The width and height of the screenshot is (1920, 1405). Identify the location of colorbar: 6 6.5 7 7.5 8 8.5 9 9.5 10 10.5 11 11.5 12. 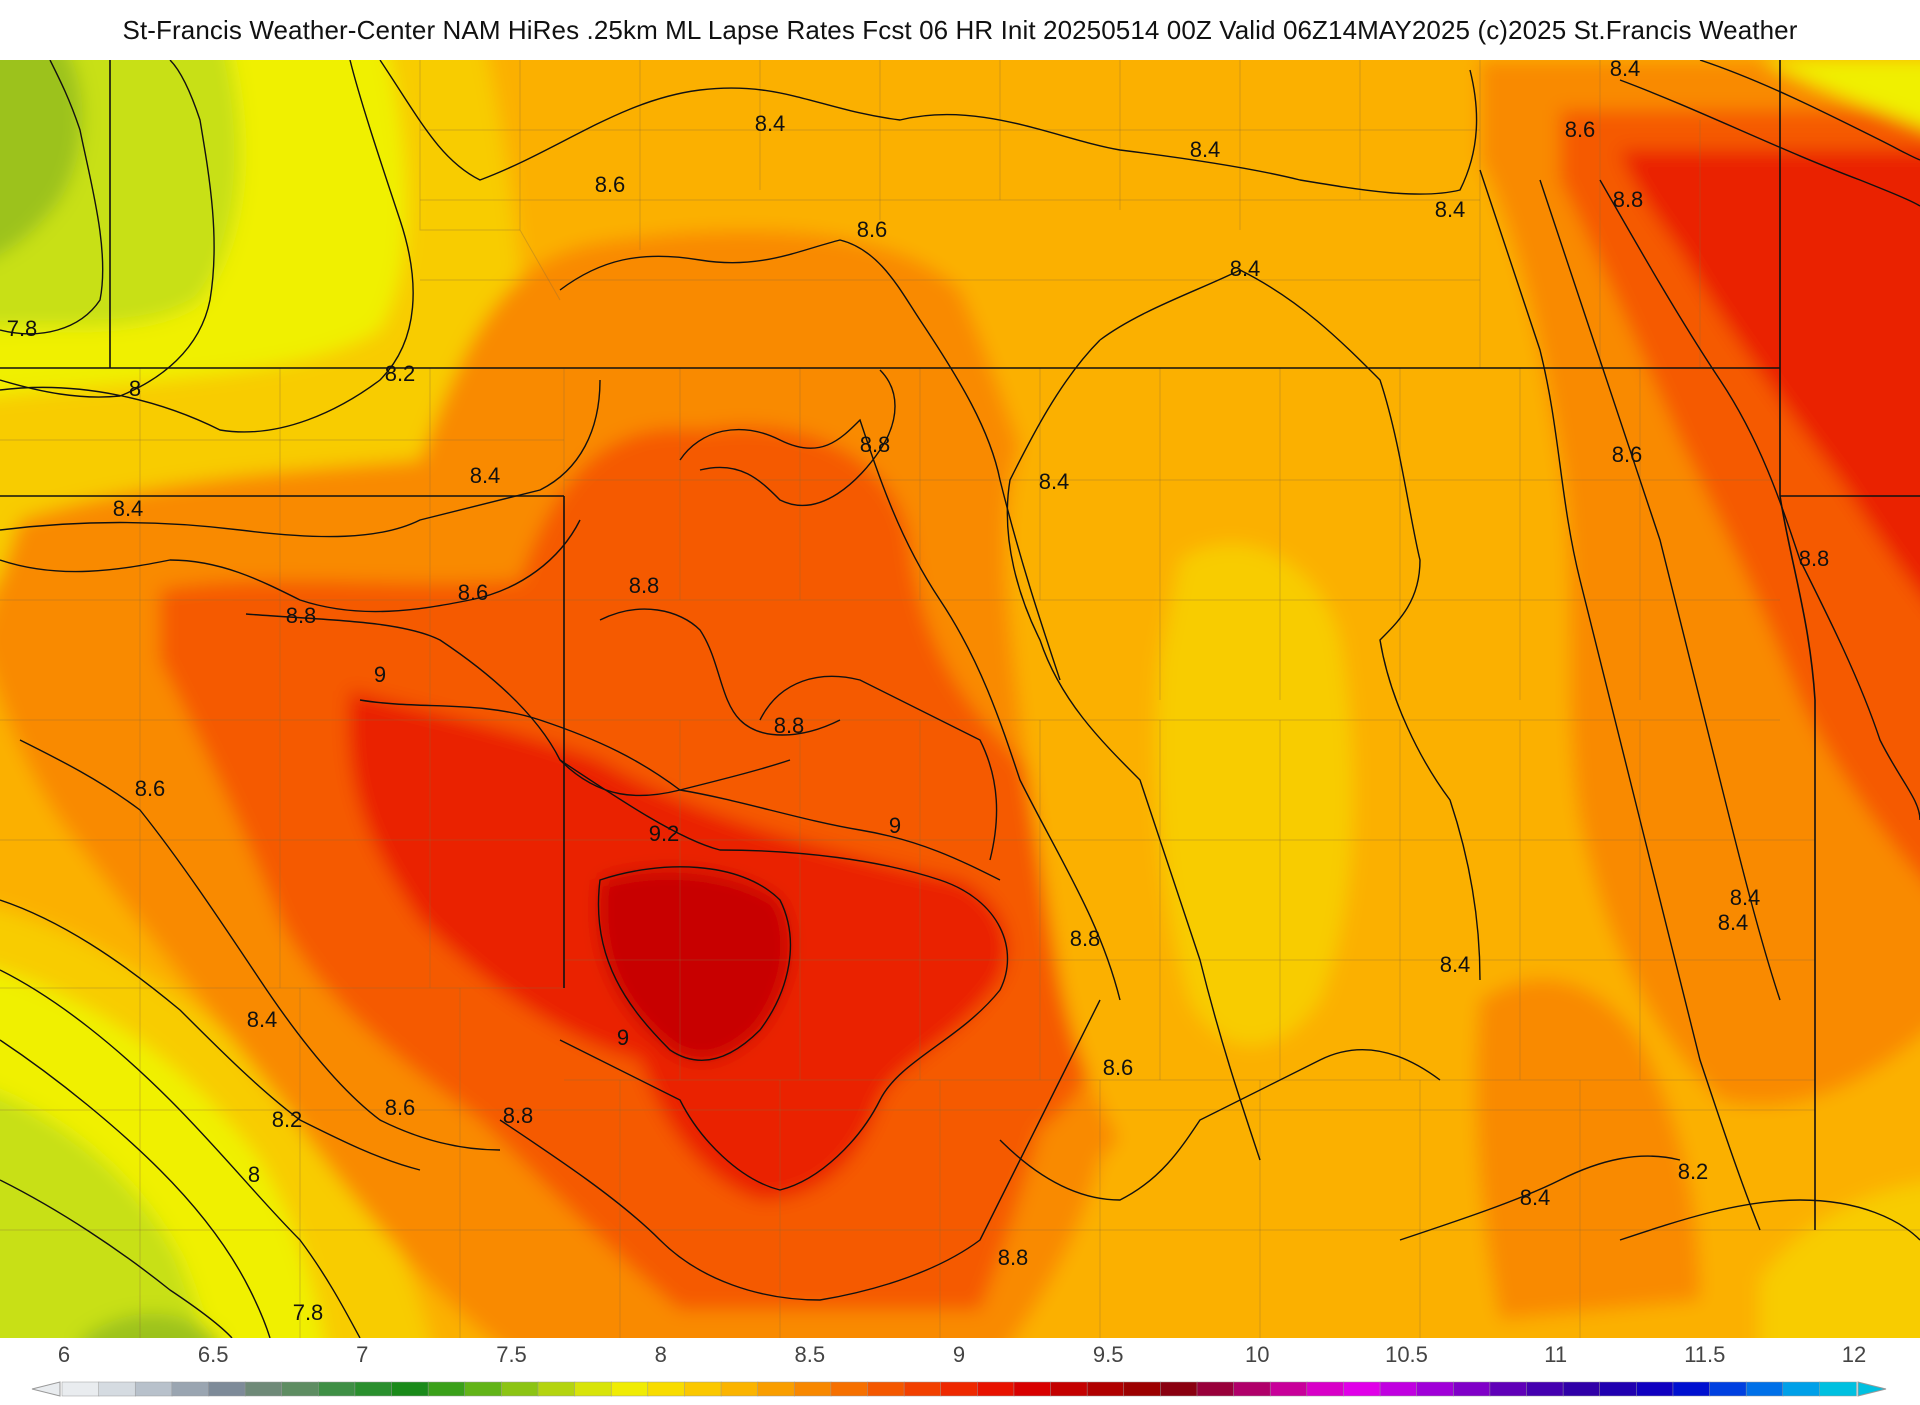
(960, 1369).